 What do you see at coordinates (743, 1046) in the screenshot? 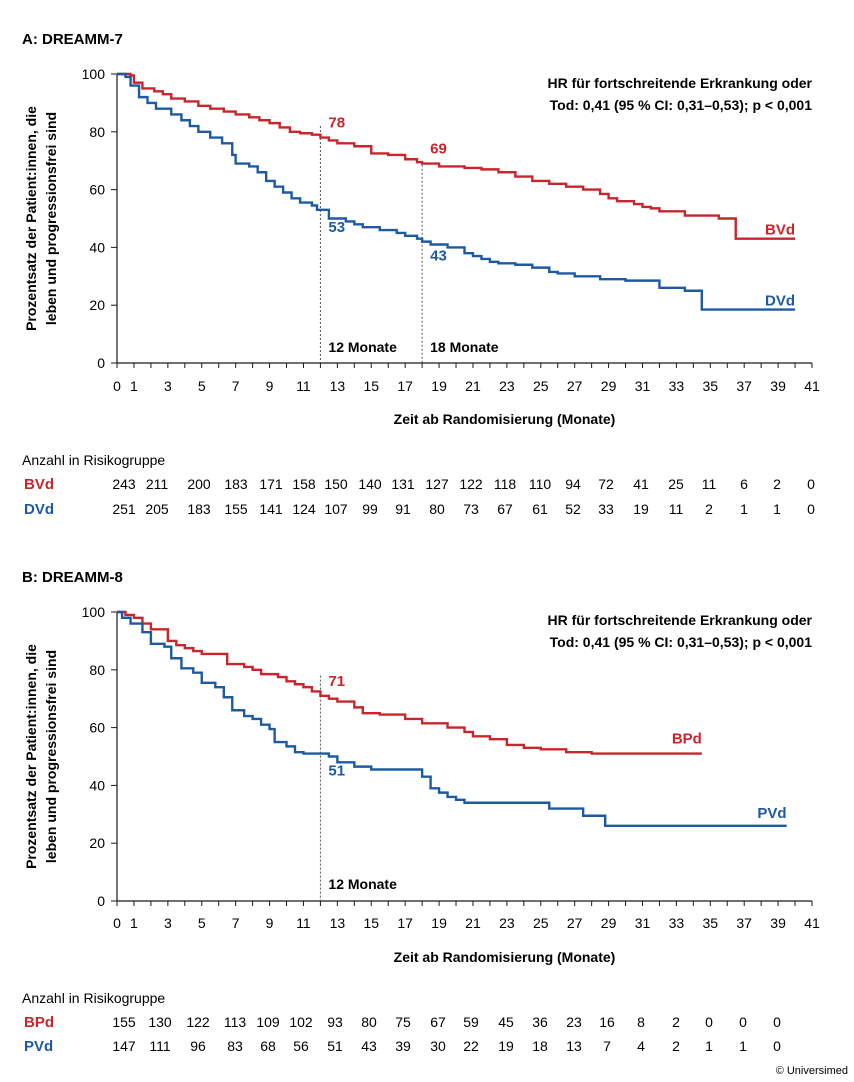
I see `panel-b-risk-value: 1` at bounding box center [743, 1046].